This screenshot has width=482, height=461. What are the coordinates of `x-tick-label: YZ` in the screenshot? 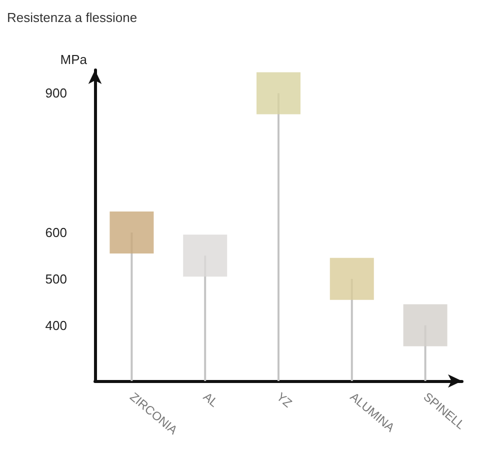 It's located at (284, 400).